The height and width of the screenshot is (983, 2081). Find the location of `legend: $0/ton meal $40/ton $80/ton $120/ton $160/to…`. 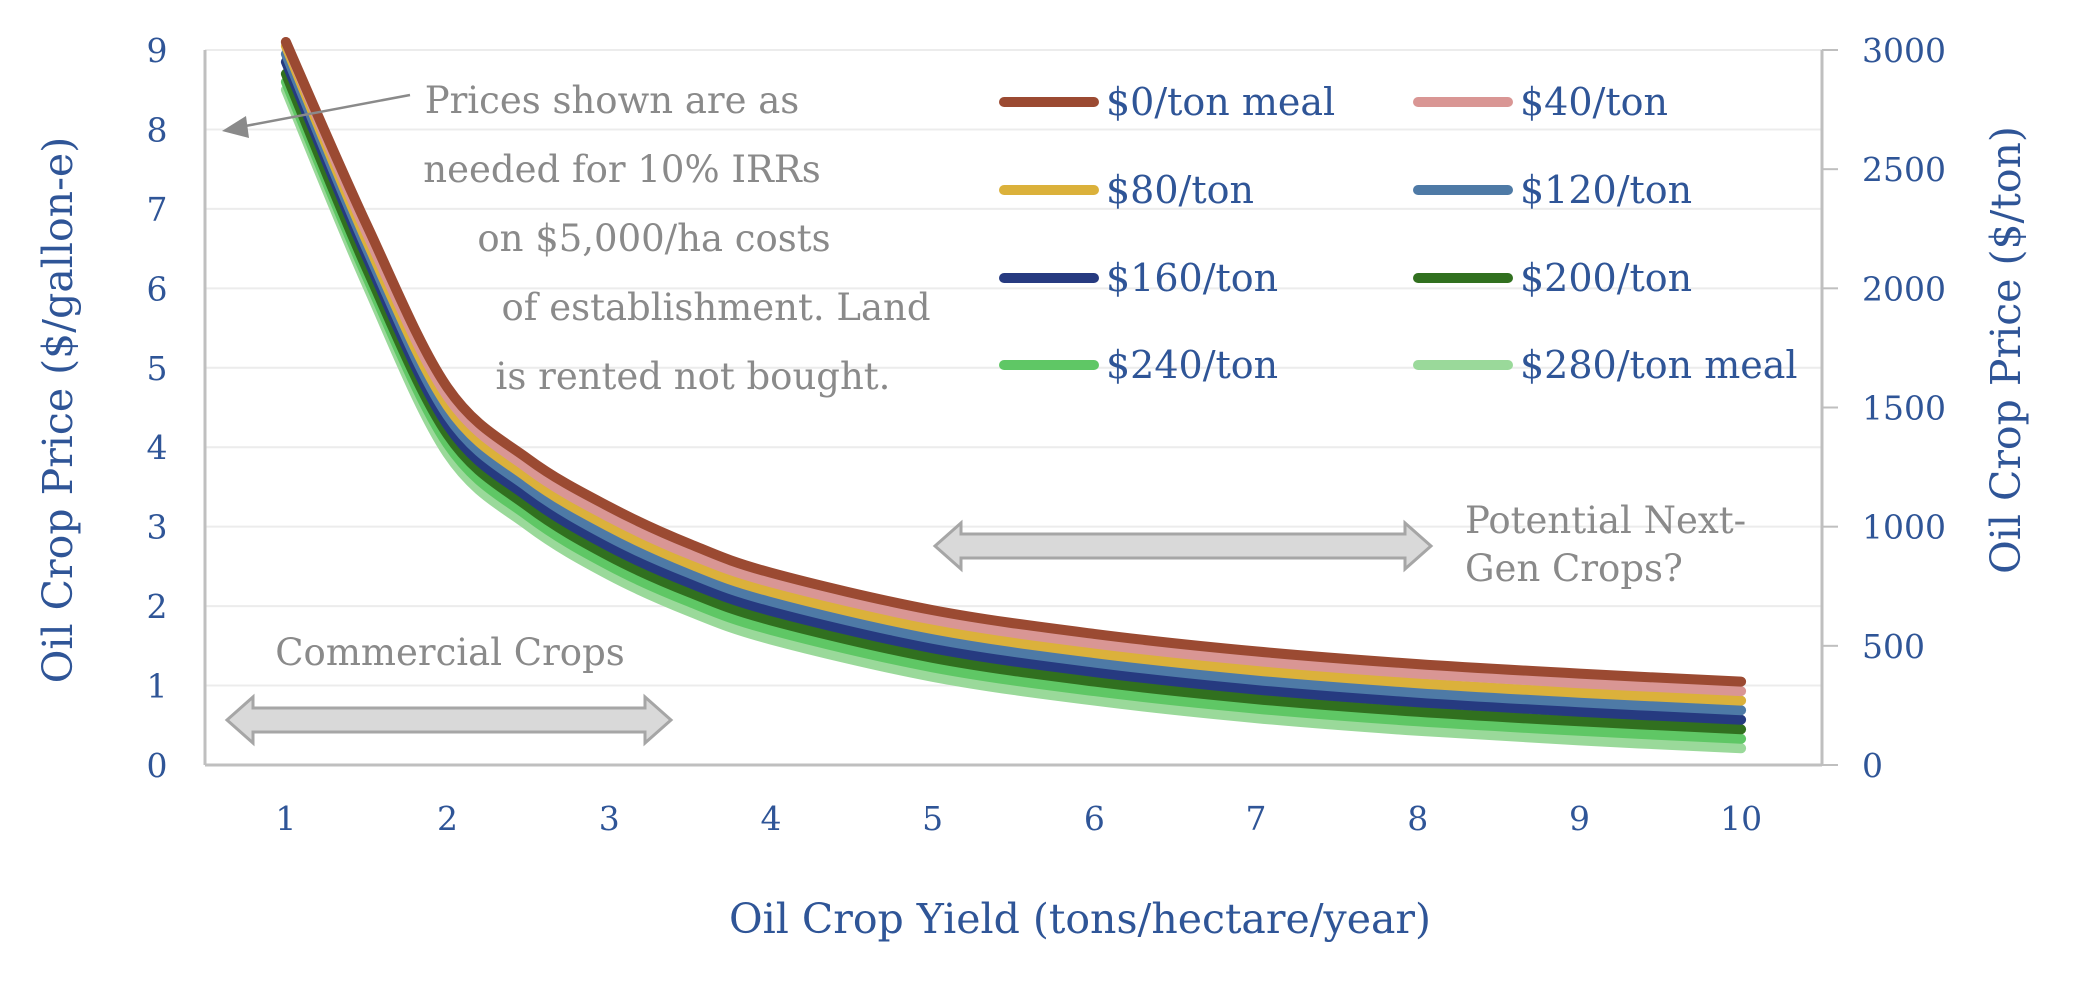

legend: $0/ton meal $40/ton $80/ton $120/ton $160/to… is located at coordinates (1398, 233).